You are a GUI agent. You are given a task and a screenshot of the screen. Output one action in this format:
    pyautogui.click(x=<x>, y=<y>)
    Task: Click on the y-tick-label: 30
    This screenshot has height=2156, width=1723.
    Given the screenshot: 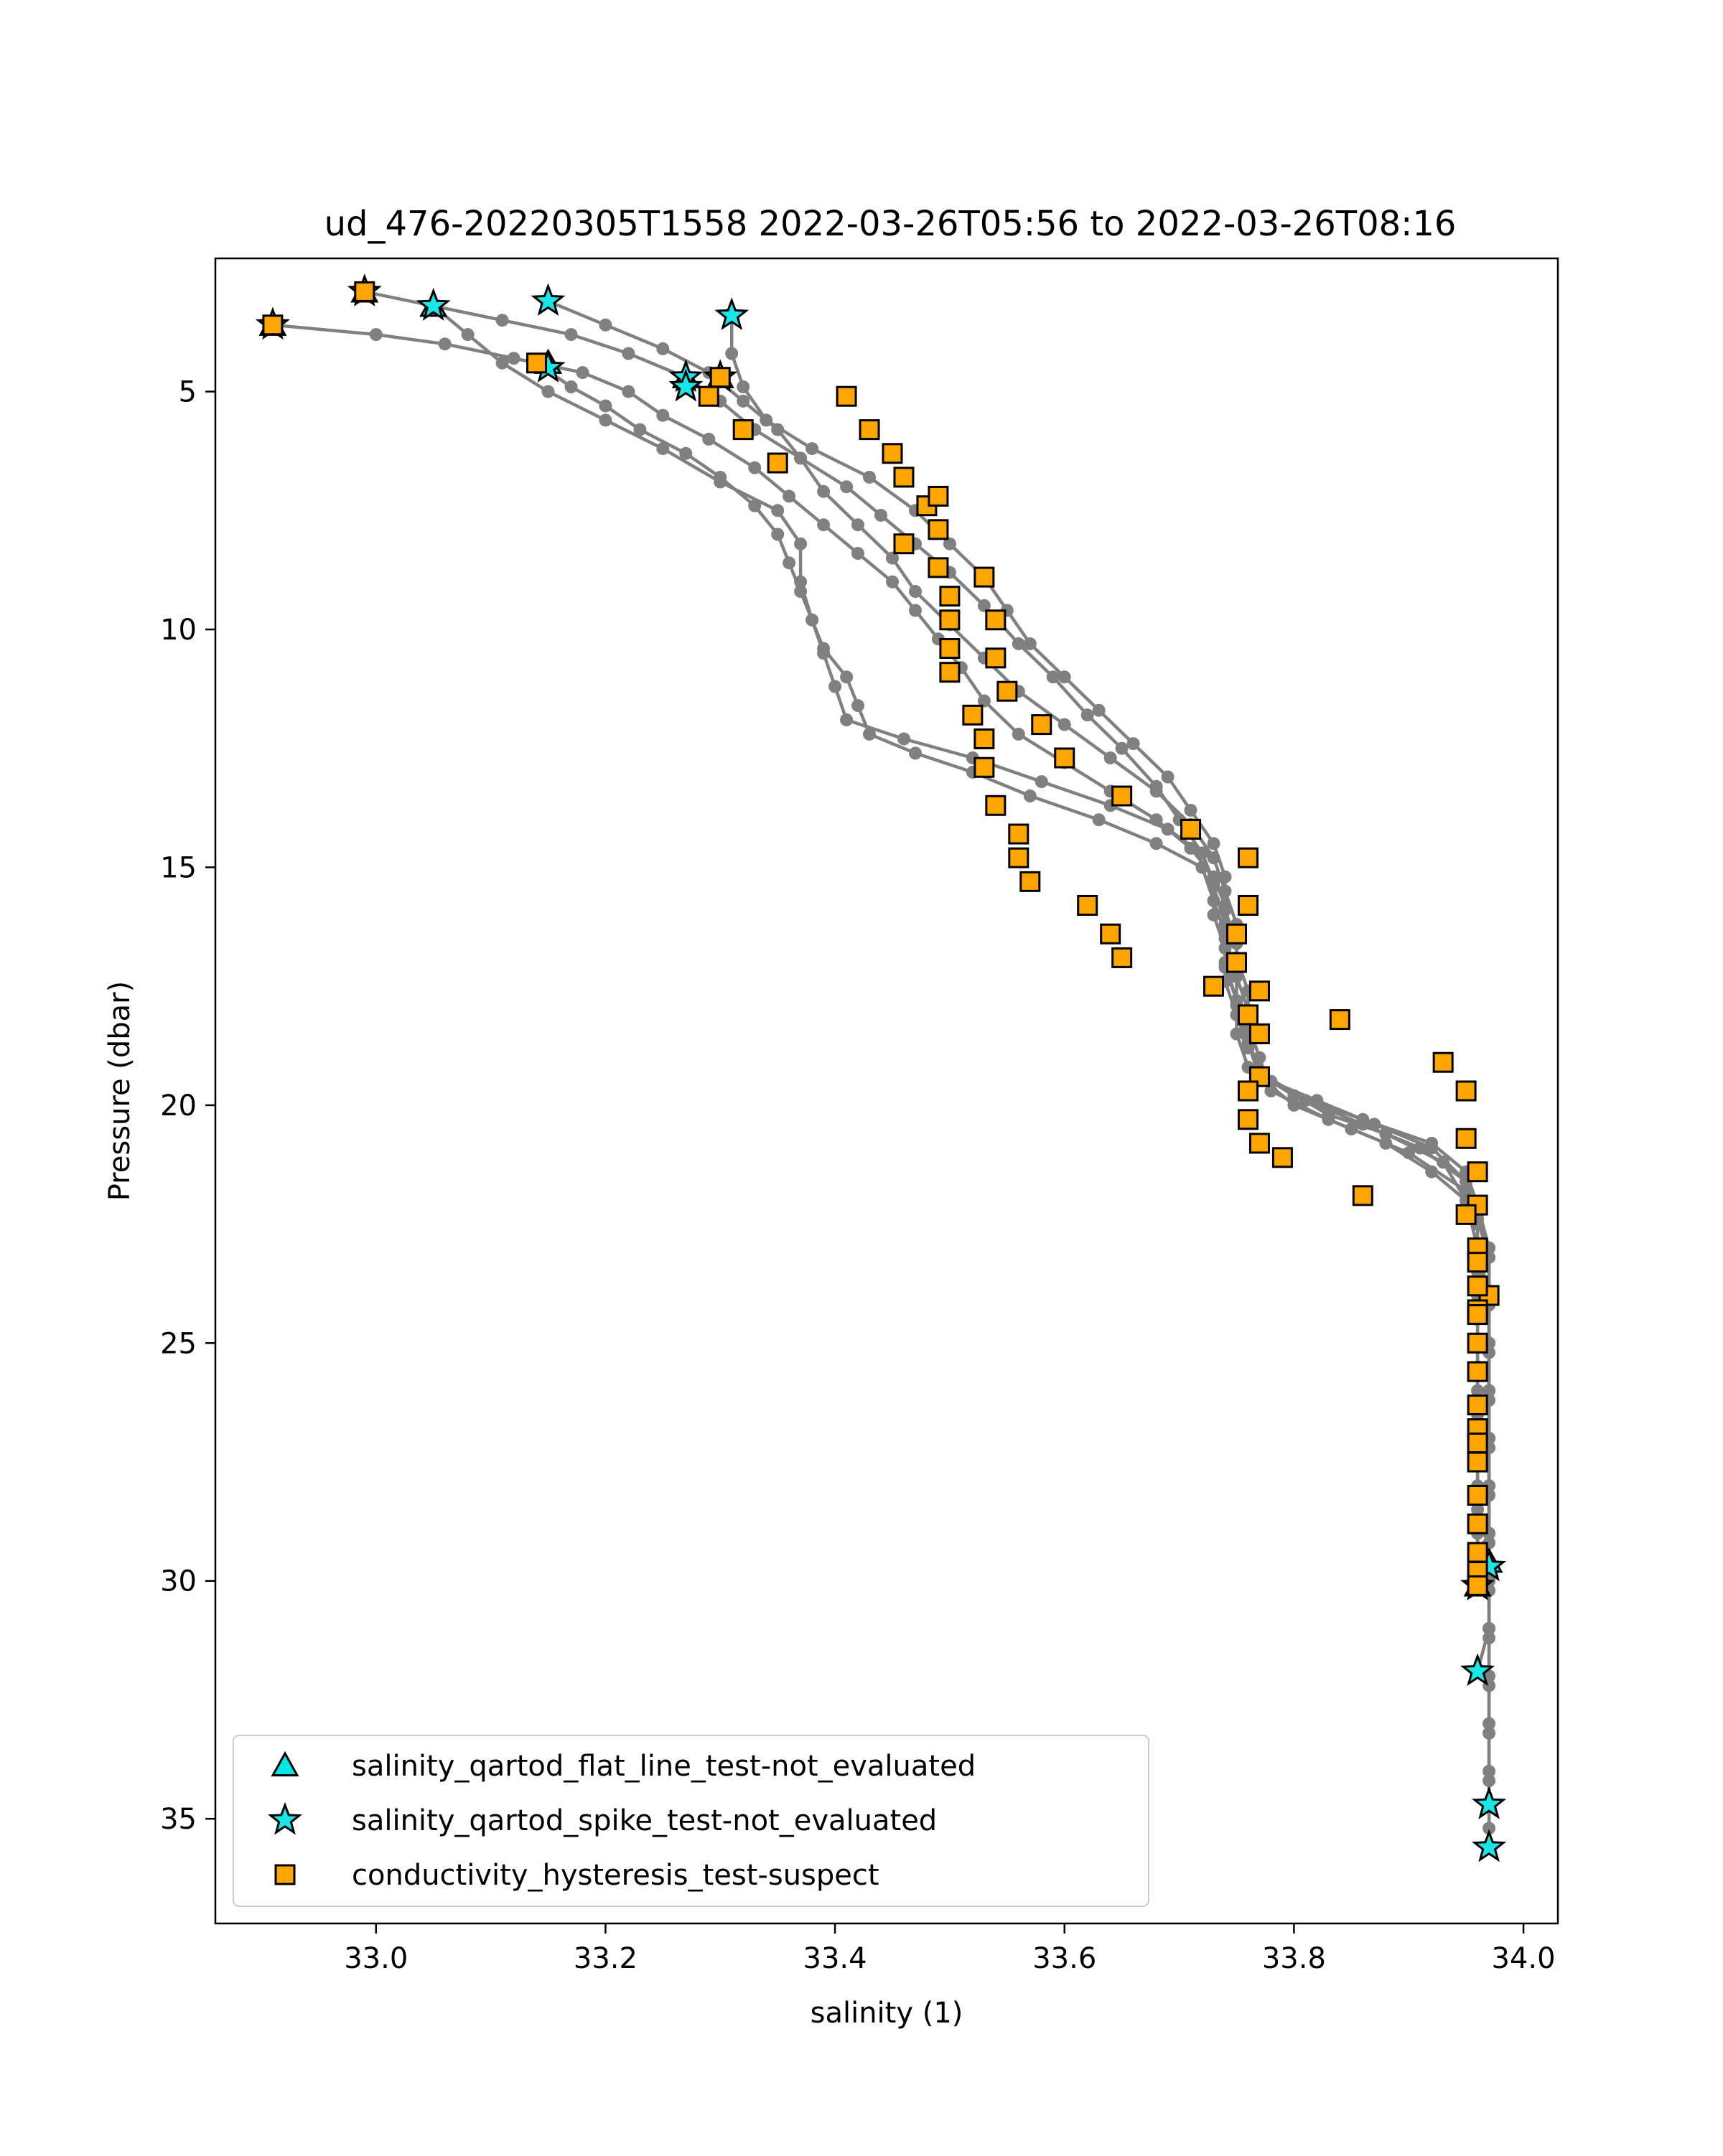 What is the action you would take?
    pyautogui.click(x=178, y=1581)
    